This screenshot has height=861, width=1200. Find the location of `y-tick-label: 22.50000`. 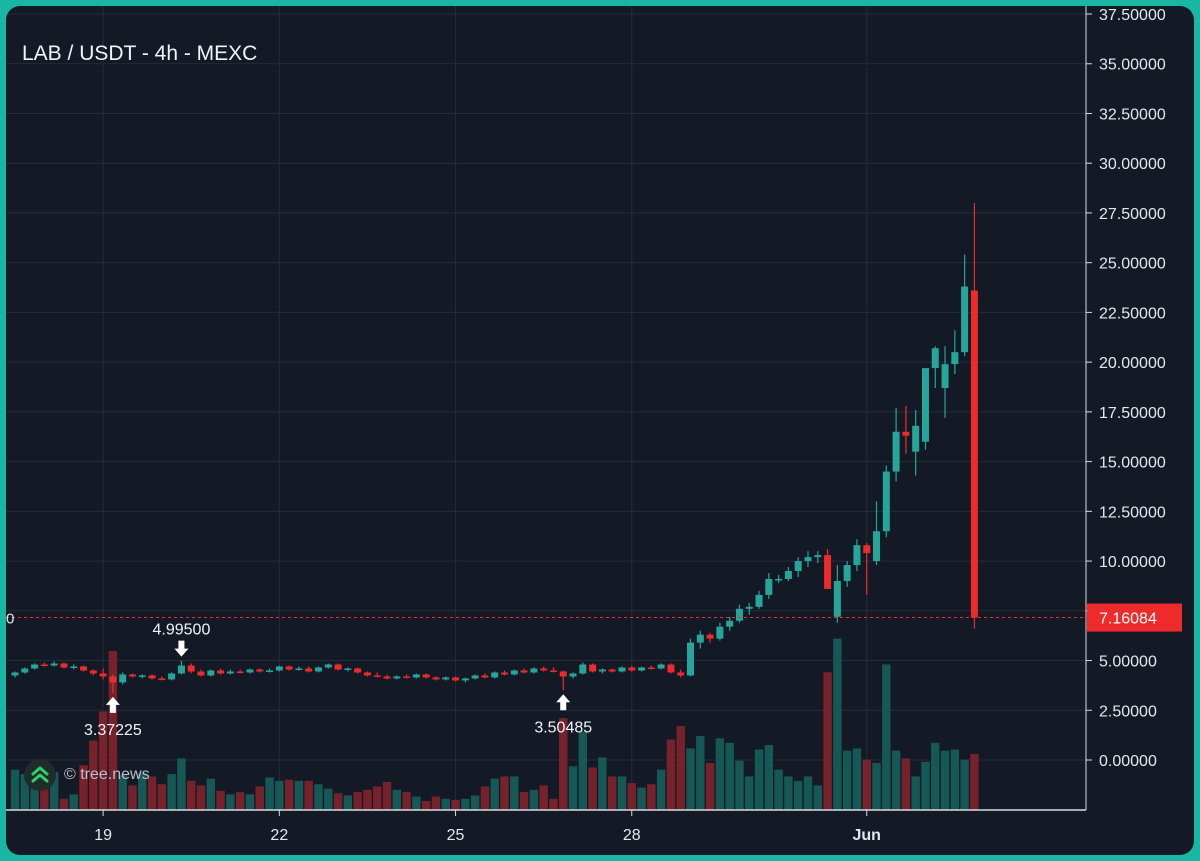

y-tick-label: 22.50000 is located at coordinates (1132, 313).